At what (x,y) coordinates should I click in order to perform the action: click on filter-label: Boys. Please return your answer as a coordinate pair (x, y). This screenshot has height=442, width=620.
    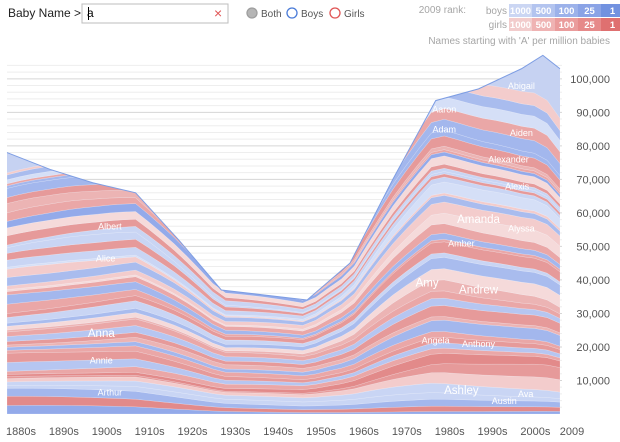
    Looking at the image, I should click on (312, 14).